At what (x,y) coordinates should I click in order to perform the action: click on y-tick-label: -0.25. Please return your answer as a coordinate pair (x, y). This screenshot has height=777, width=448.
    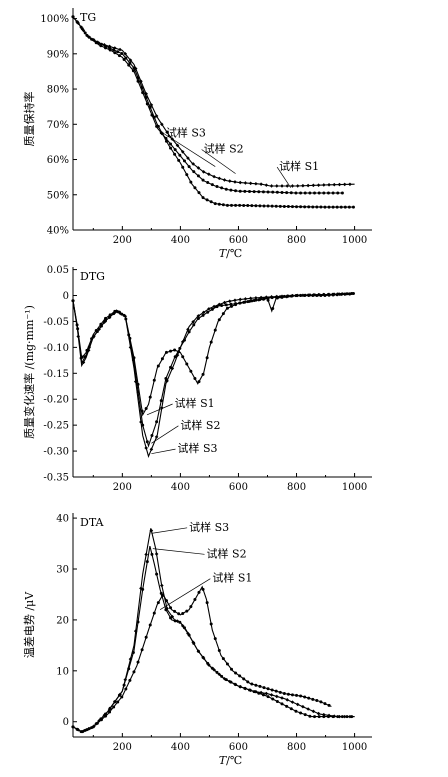
    Looking at the image, I should click on (56, 426).